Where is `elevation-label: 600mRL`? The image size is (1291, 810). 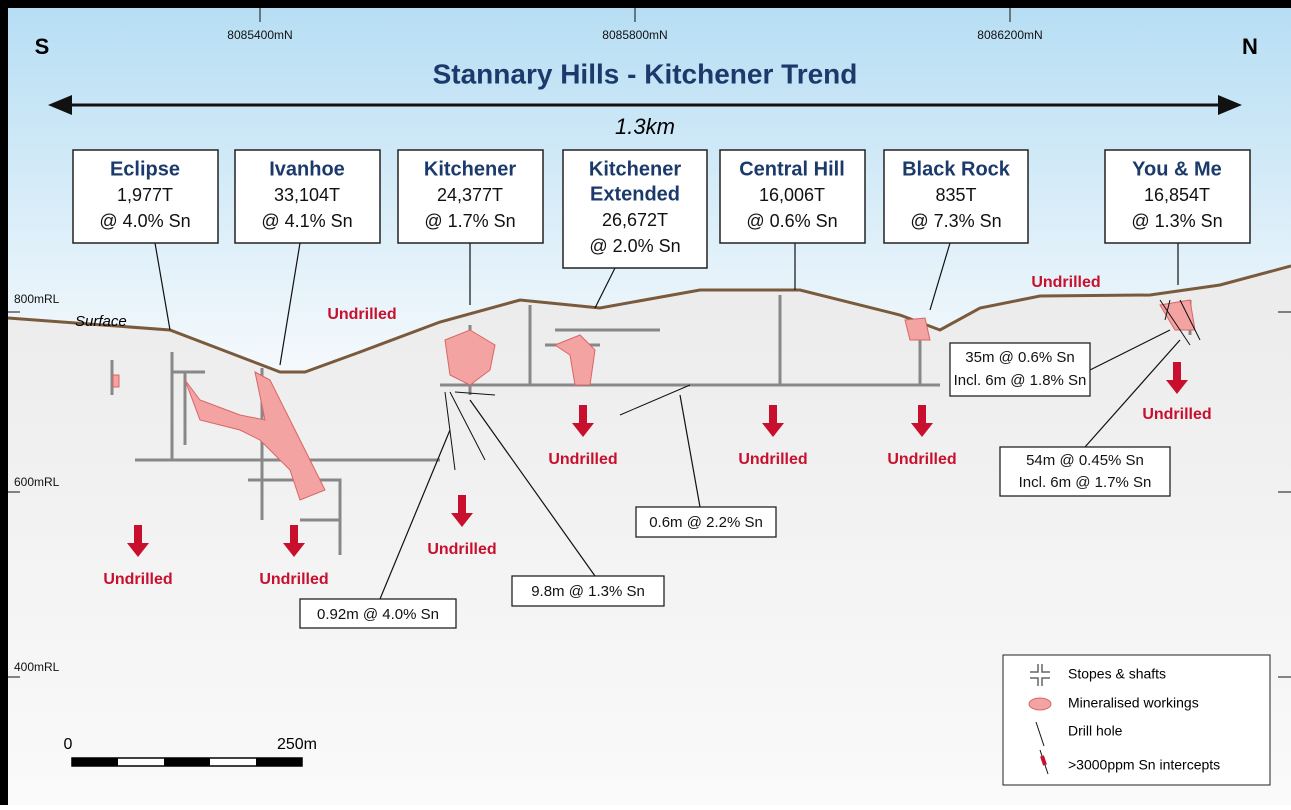
elevation-label: 600mRL is located at coordinates (37, 482).